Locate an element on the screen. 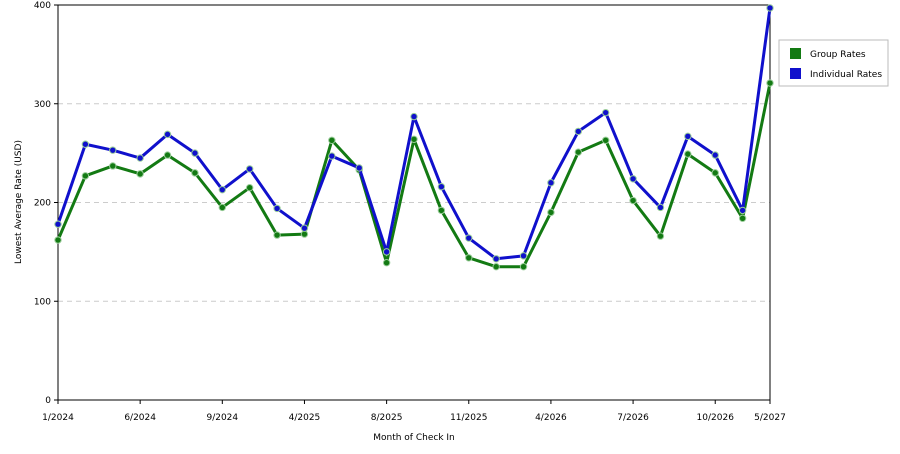  x-tick-label: 5/2027 is located at coordinates (770, 418).